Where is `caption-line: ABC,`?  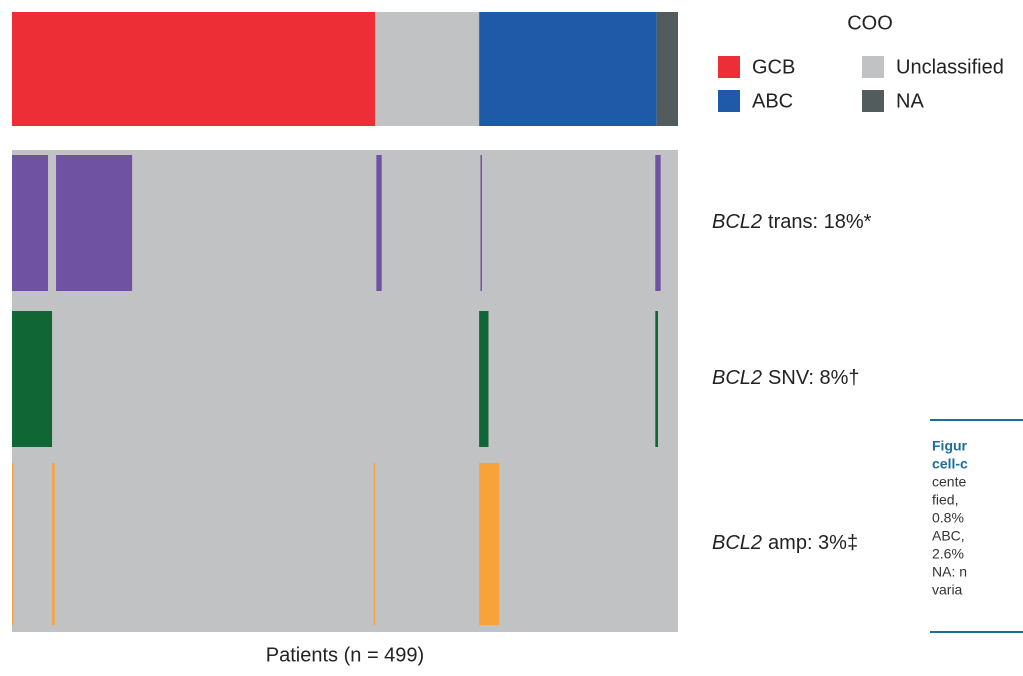 caption-line: ABC, is located at coordinates (948, 536).